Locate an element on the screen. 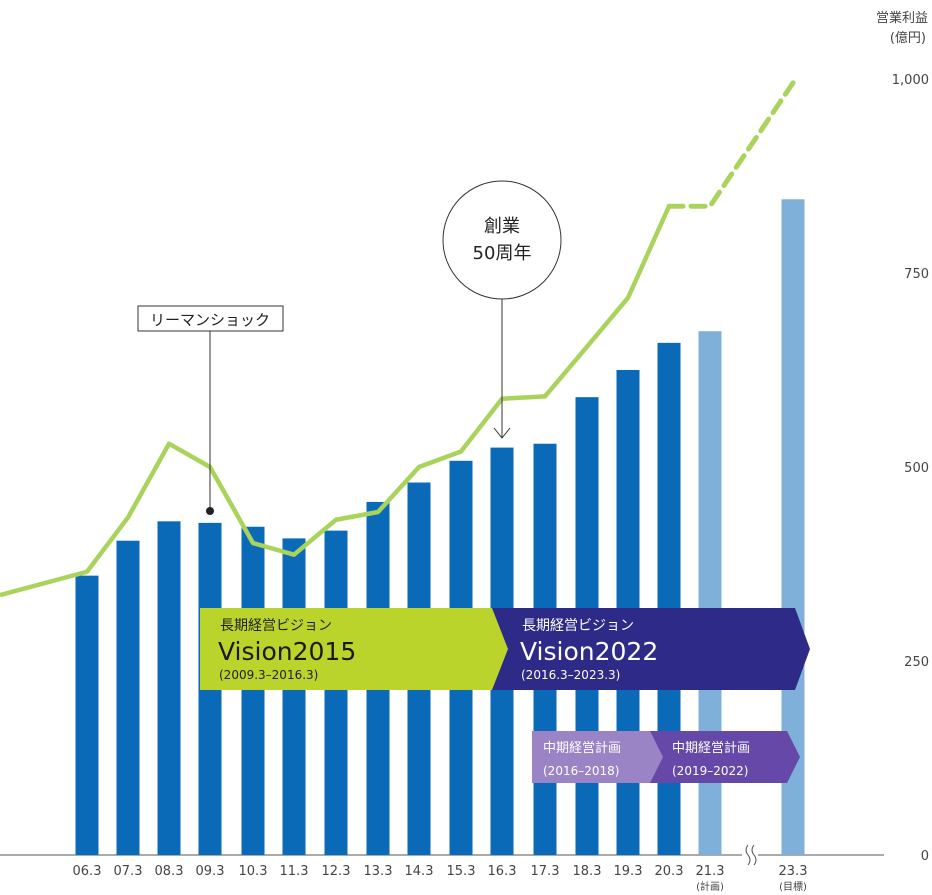  anniversary-line2: 50周年 is located at coordinates (502, 253).